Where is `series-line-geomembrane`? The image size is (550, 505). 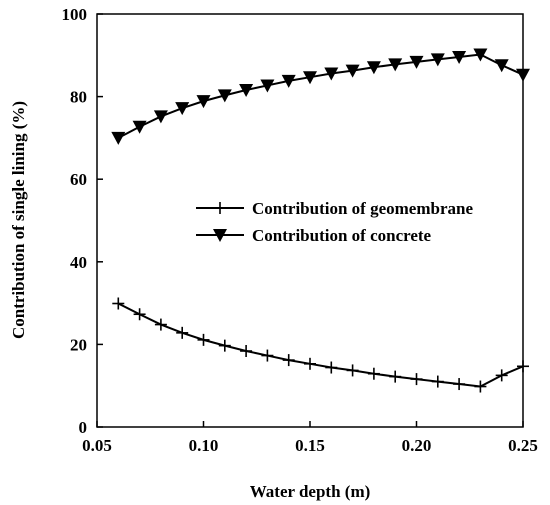
series-line-geomembrane is located at coordinates (320, 345).